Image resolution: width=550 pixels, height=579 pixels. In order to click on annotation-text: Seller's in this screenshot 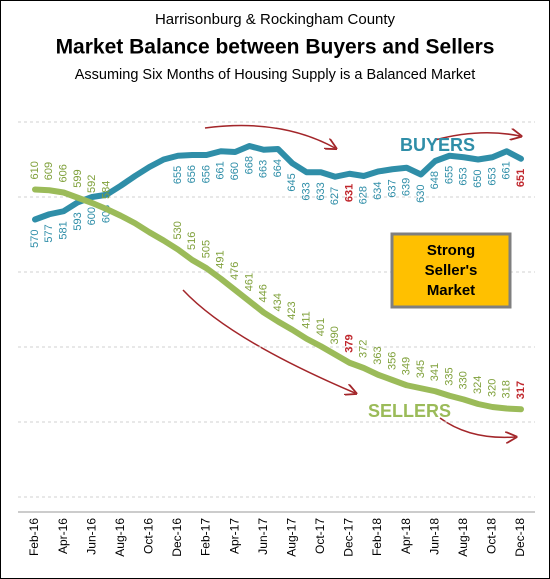, I will do `click(451, 270)`.